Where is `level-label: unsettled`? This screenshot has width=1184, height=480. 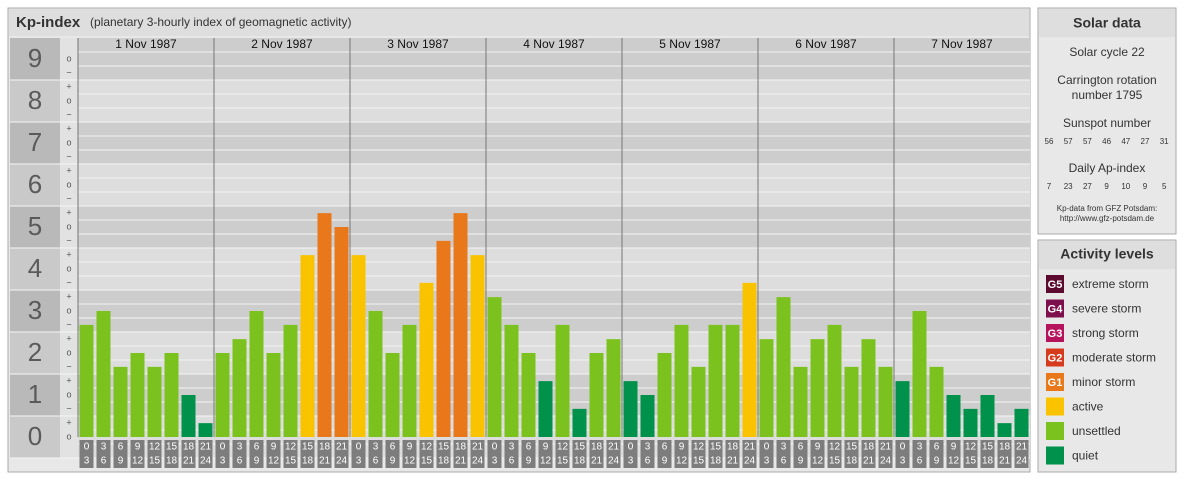
level-label: unsettled is located at coordinates (1096, 431).